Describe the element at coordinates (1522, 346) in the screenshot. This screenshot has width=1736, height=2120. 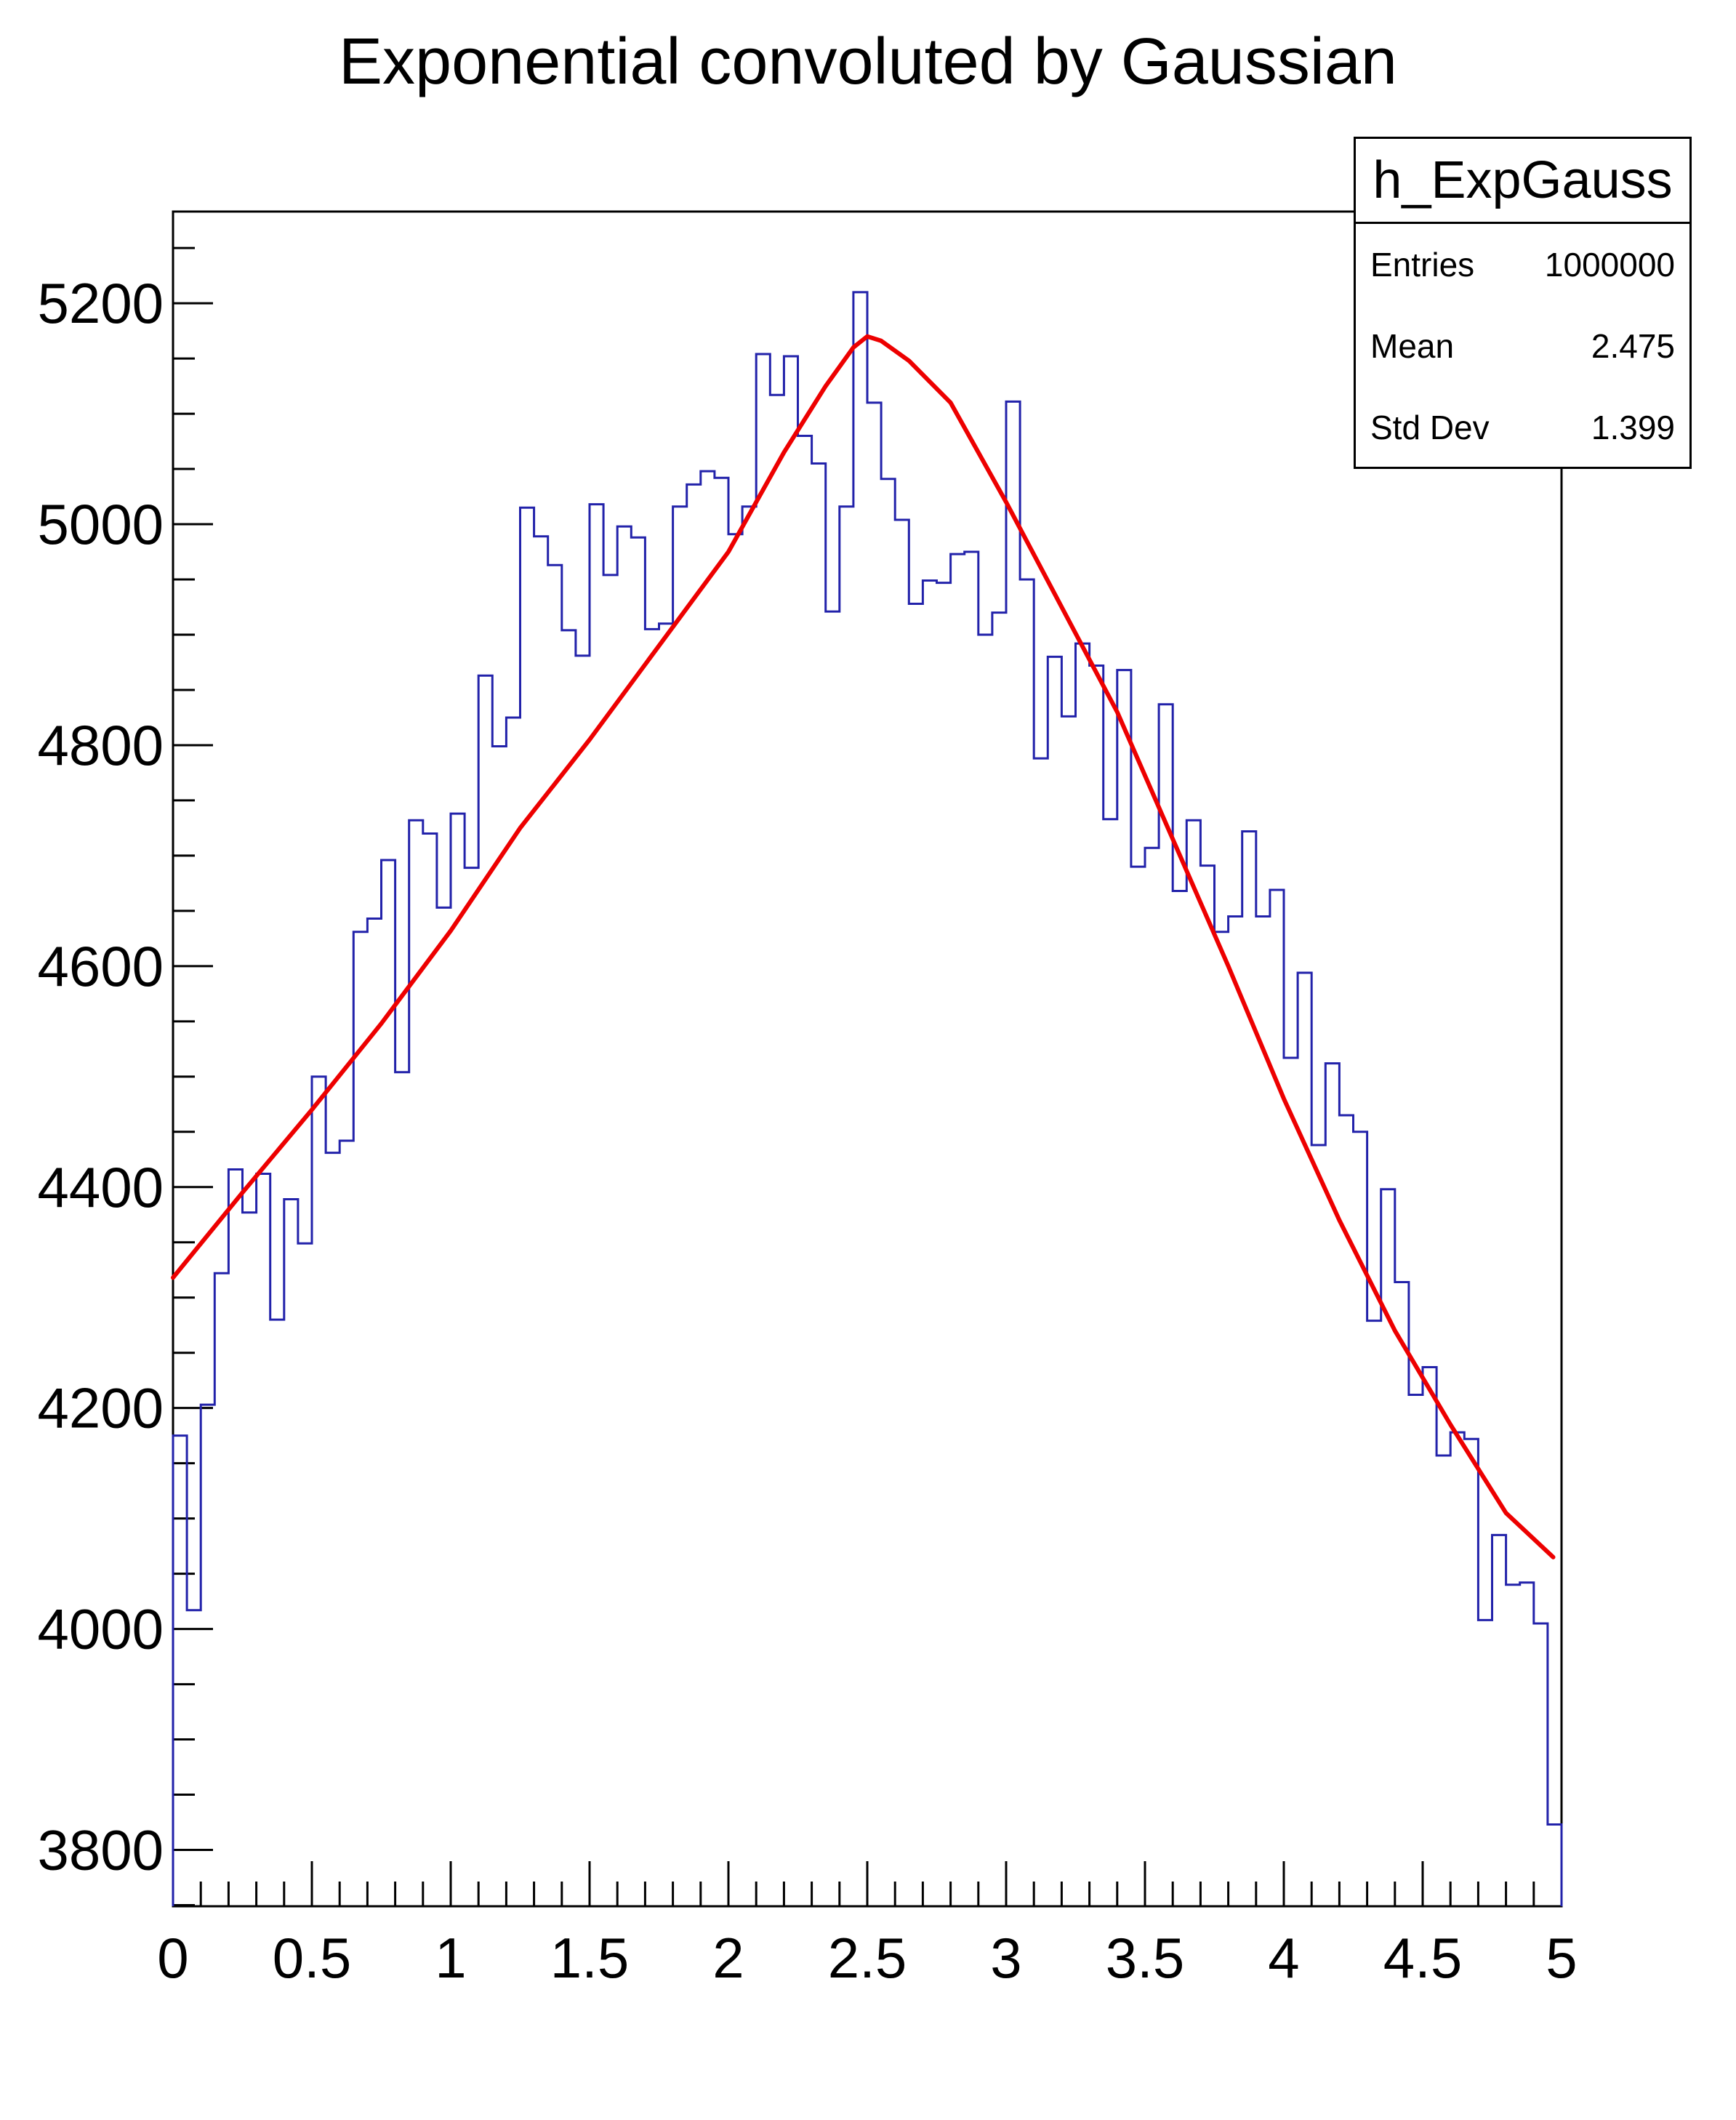
I see `stats-row-mean: Mean 2.475` at that location.